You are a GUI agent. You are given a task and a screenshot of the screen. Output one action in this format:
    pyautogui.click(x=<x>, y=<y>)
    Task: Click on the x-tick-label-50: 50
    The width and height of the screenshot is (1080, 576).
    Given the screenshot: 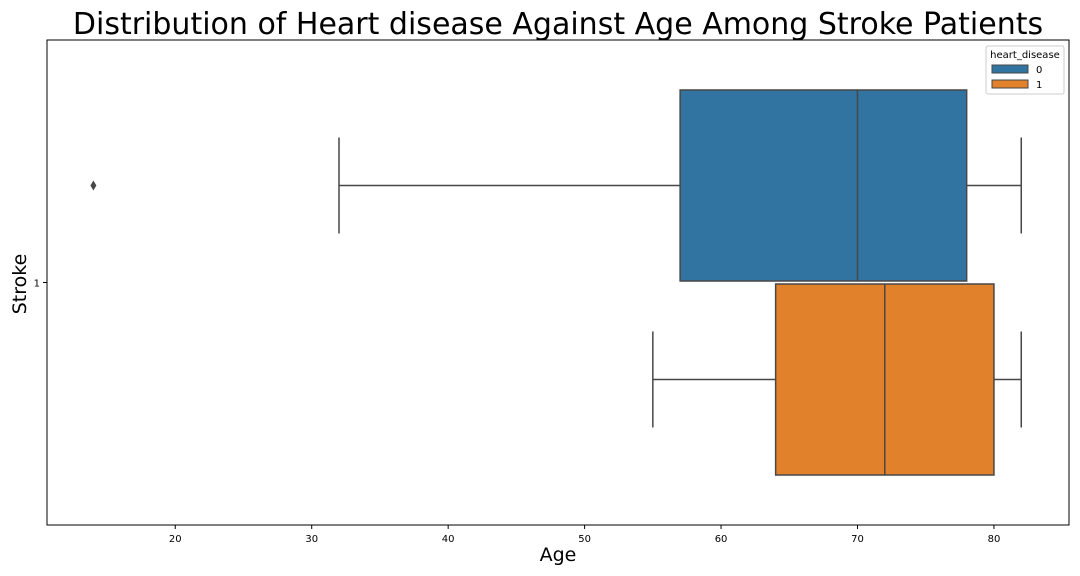 What is the action you would take?
    pyautogui.click(x=584, y=539)
    